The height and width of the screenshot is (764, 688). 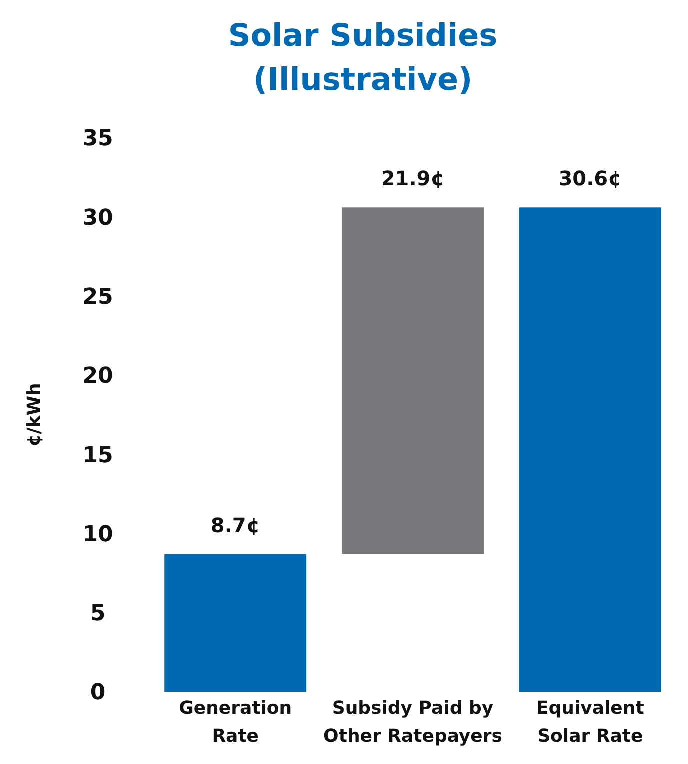 I want to click on y-tick-label: 20, so click(x=98, y=377).